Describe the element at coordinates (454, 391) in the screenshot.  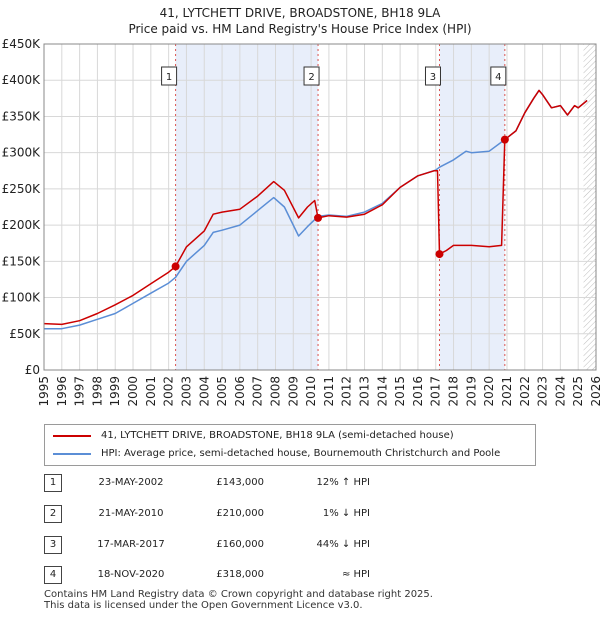
I see `x-tick-label: 2018` at that location.